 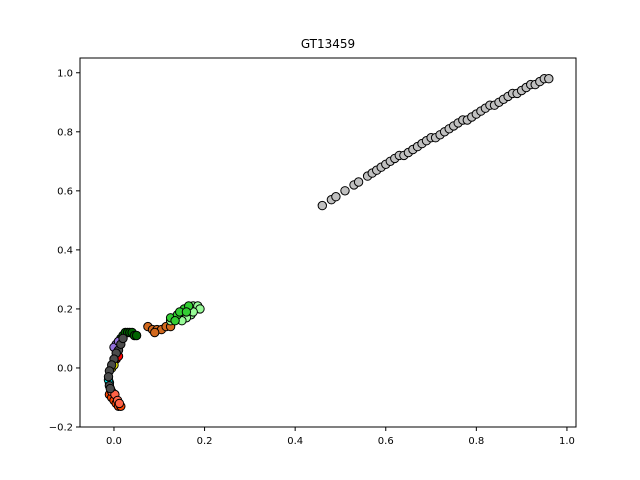 I want to click on x-tick-label: 0.2, so click(x=205, y=441).